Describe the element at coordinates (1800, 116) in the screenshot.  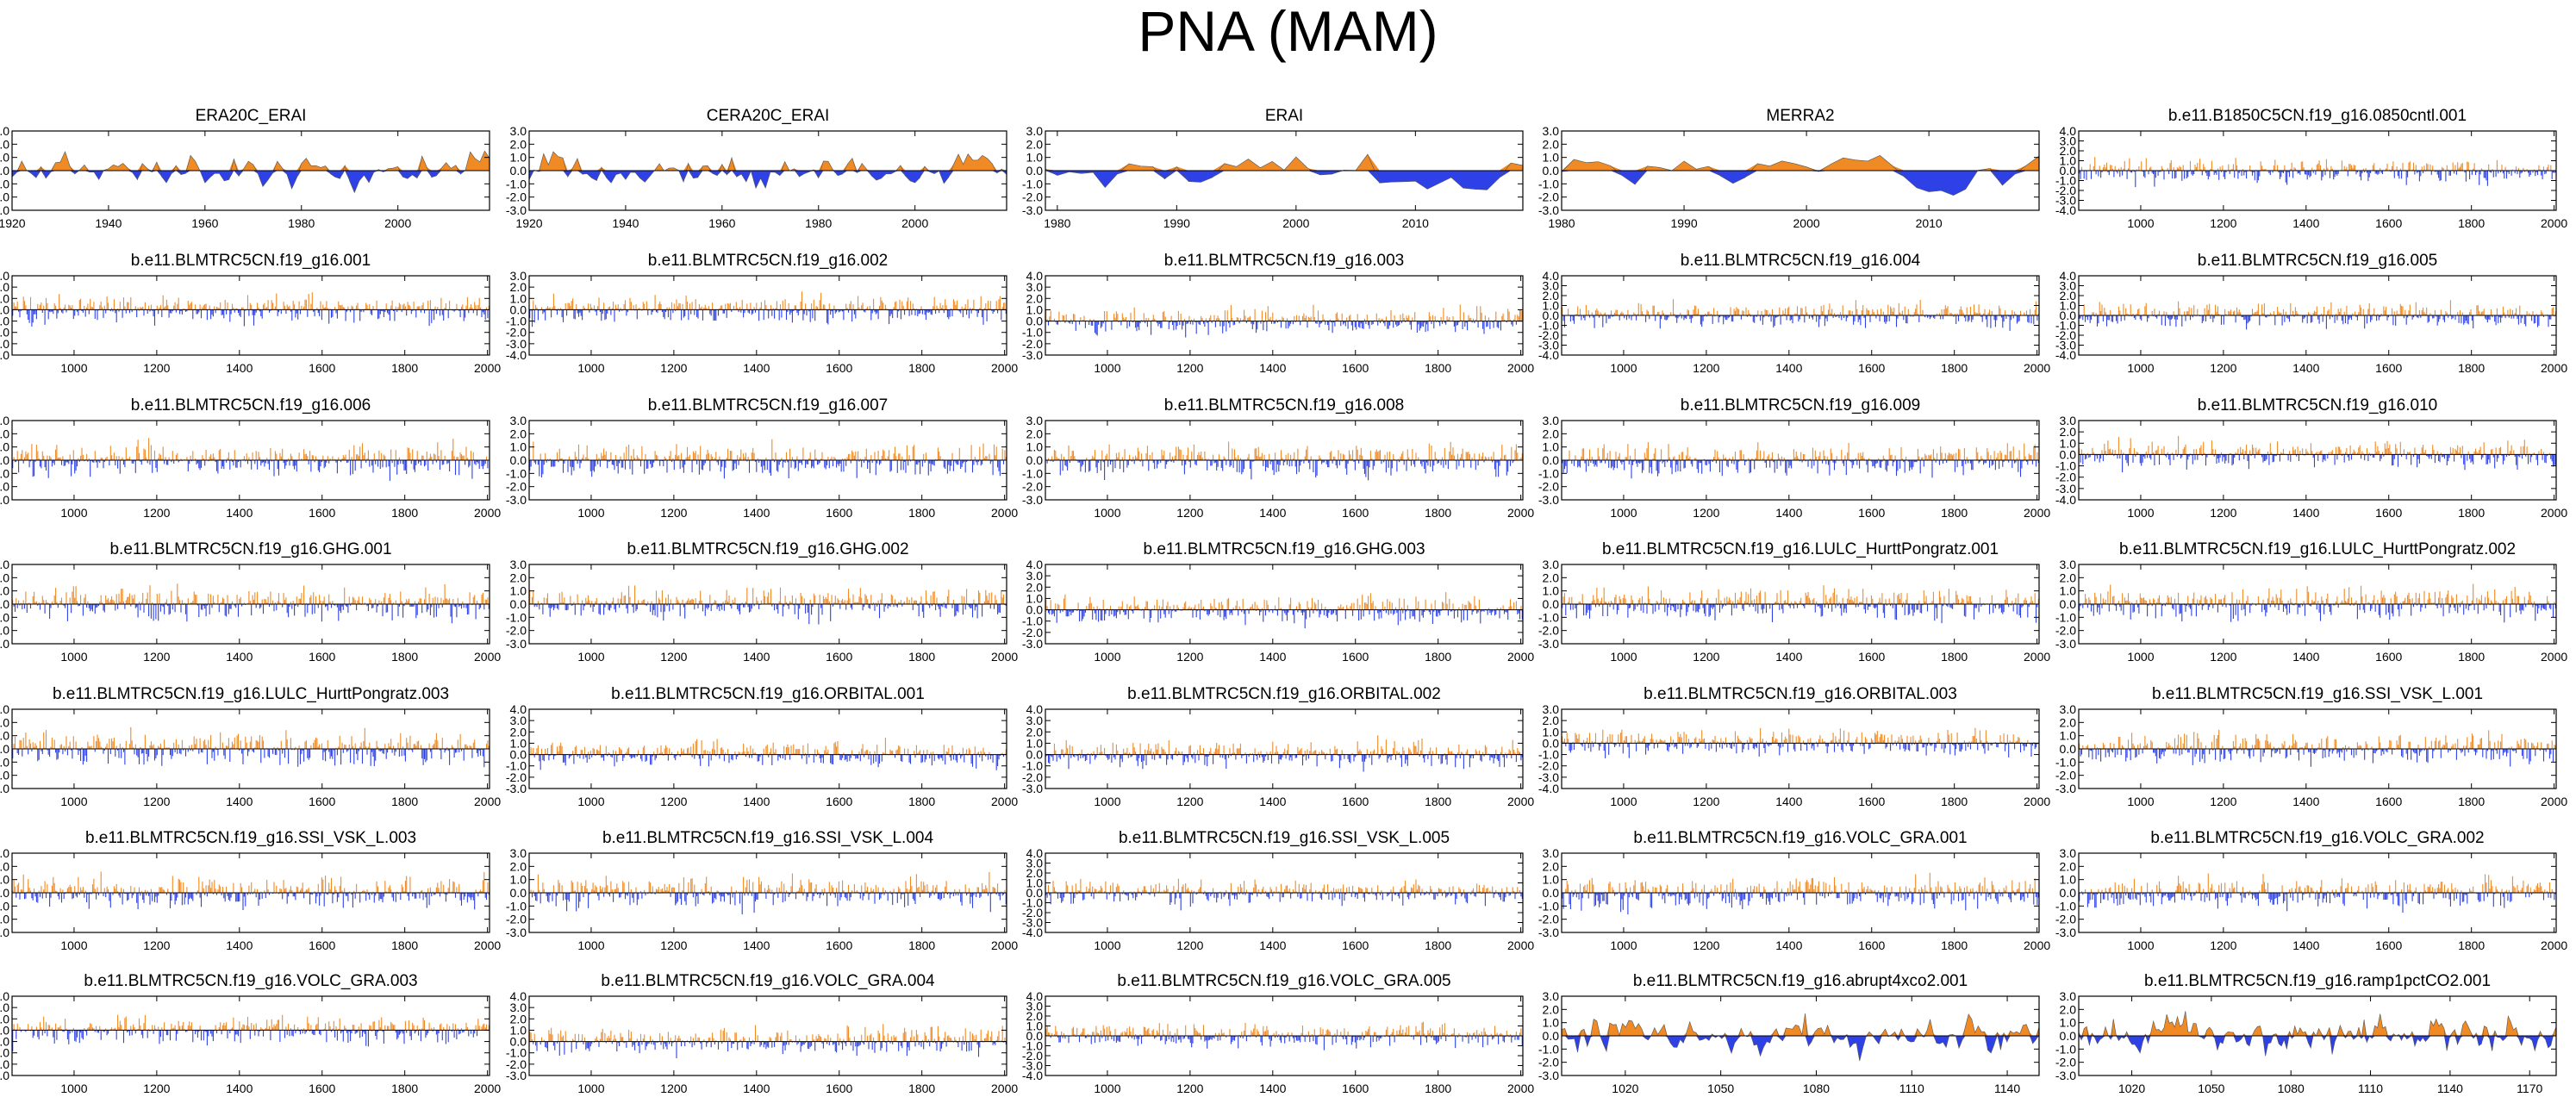
I see `panel-title: MERRA2` at that location.